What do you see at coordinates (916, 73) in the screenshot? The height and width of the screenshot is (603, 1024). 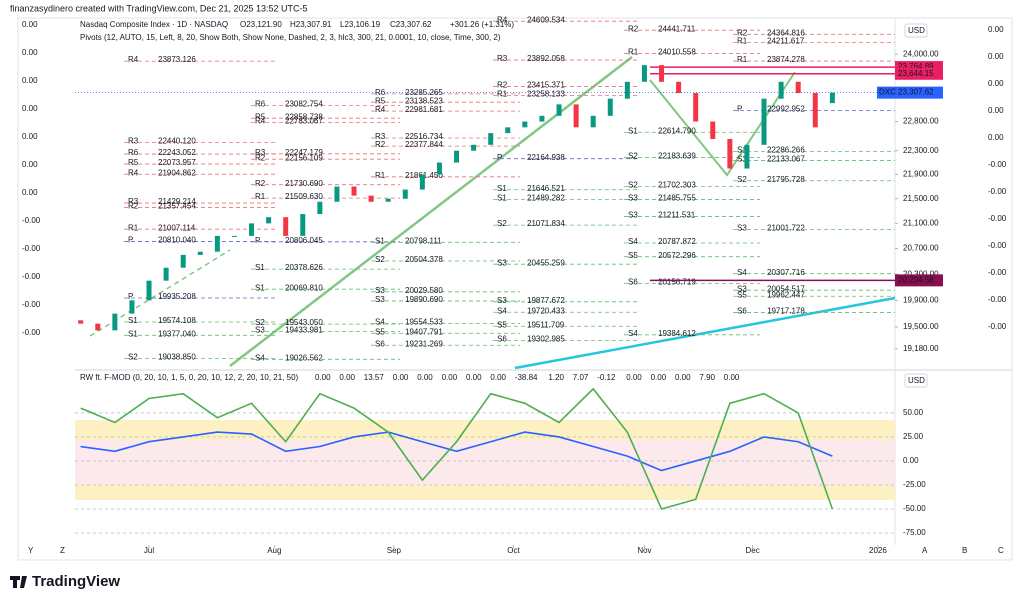 I see `price-label: 23,644.15` at bounding box center [916, 73].